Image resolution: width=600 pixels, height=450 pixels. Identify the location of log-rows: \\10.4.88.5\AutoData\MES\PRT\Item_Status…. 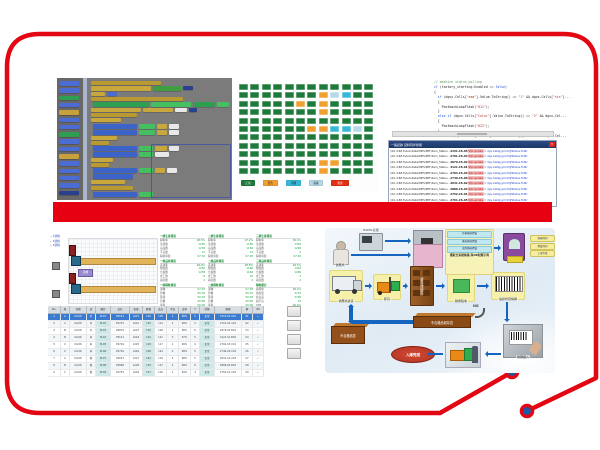
(472, 176).